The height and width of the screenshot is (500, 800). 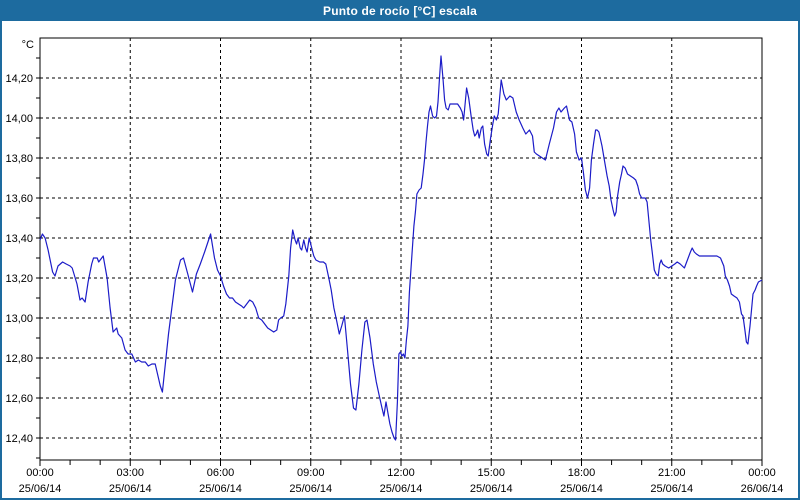 I want to click on x-tick-time-label: 15:00, so click(x=491, y=473).